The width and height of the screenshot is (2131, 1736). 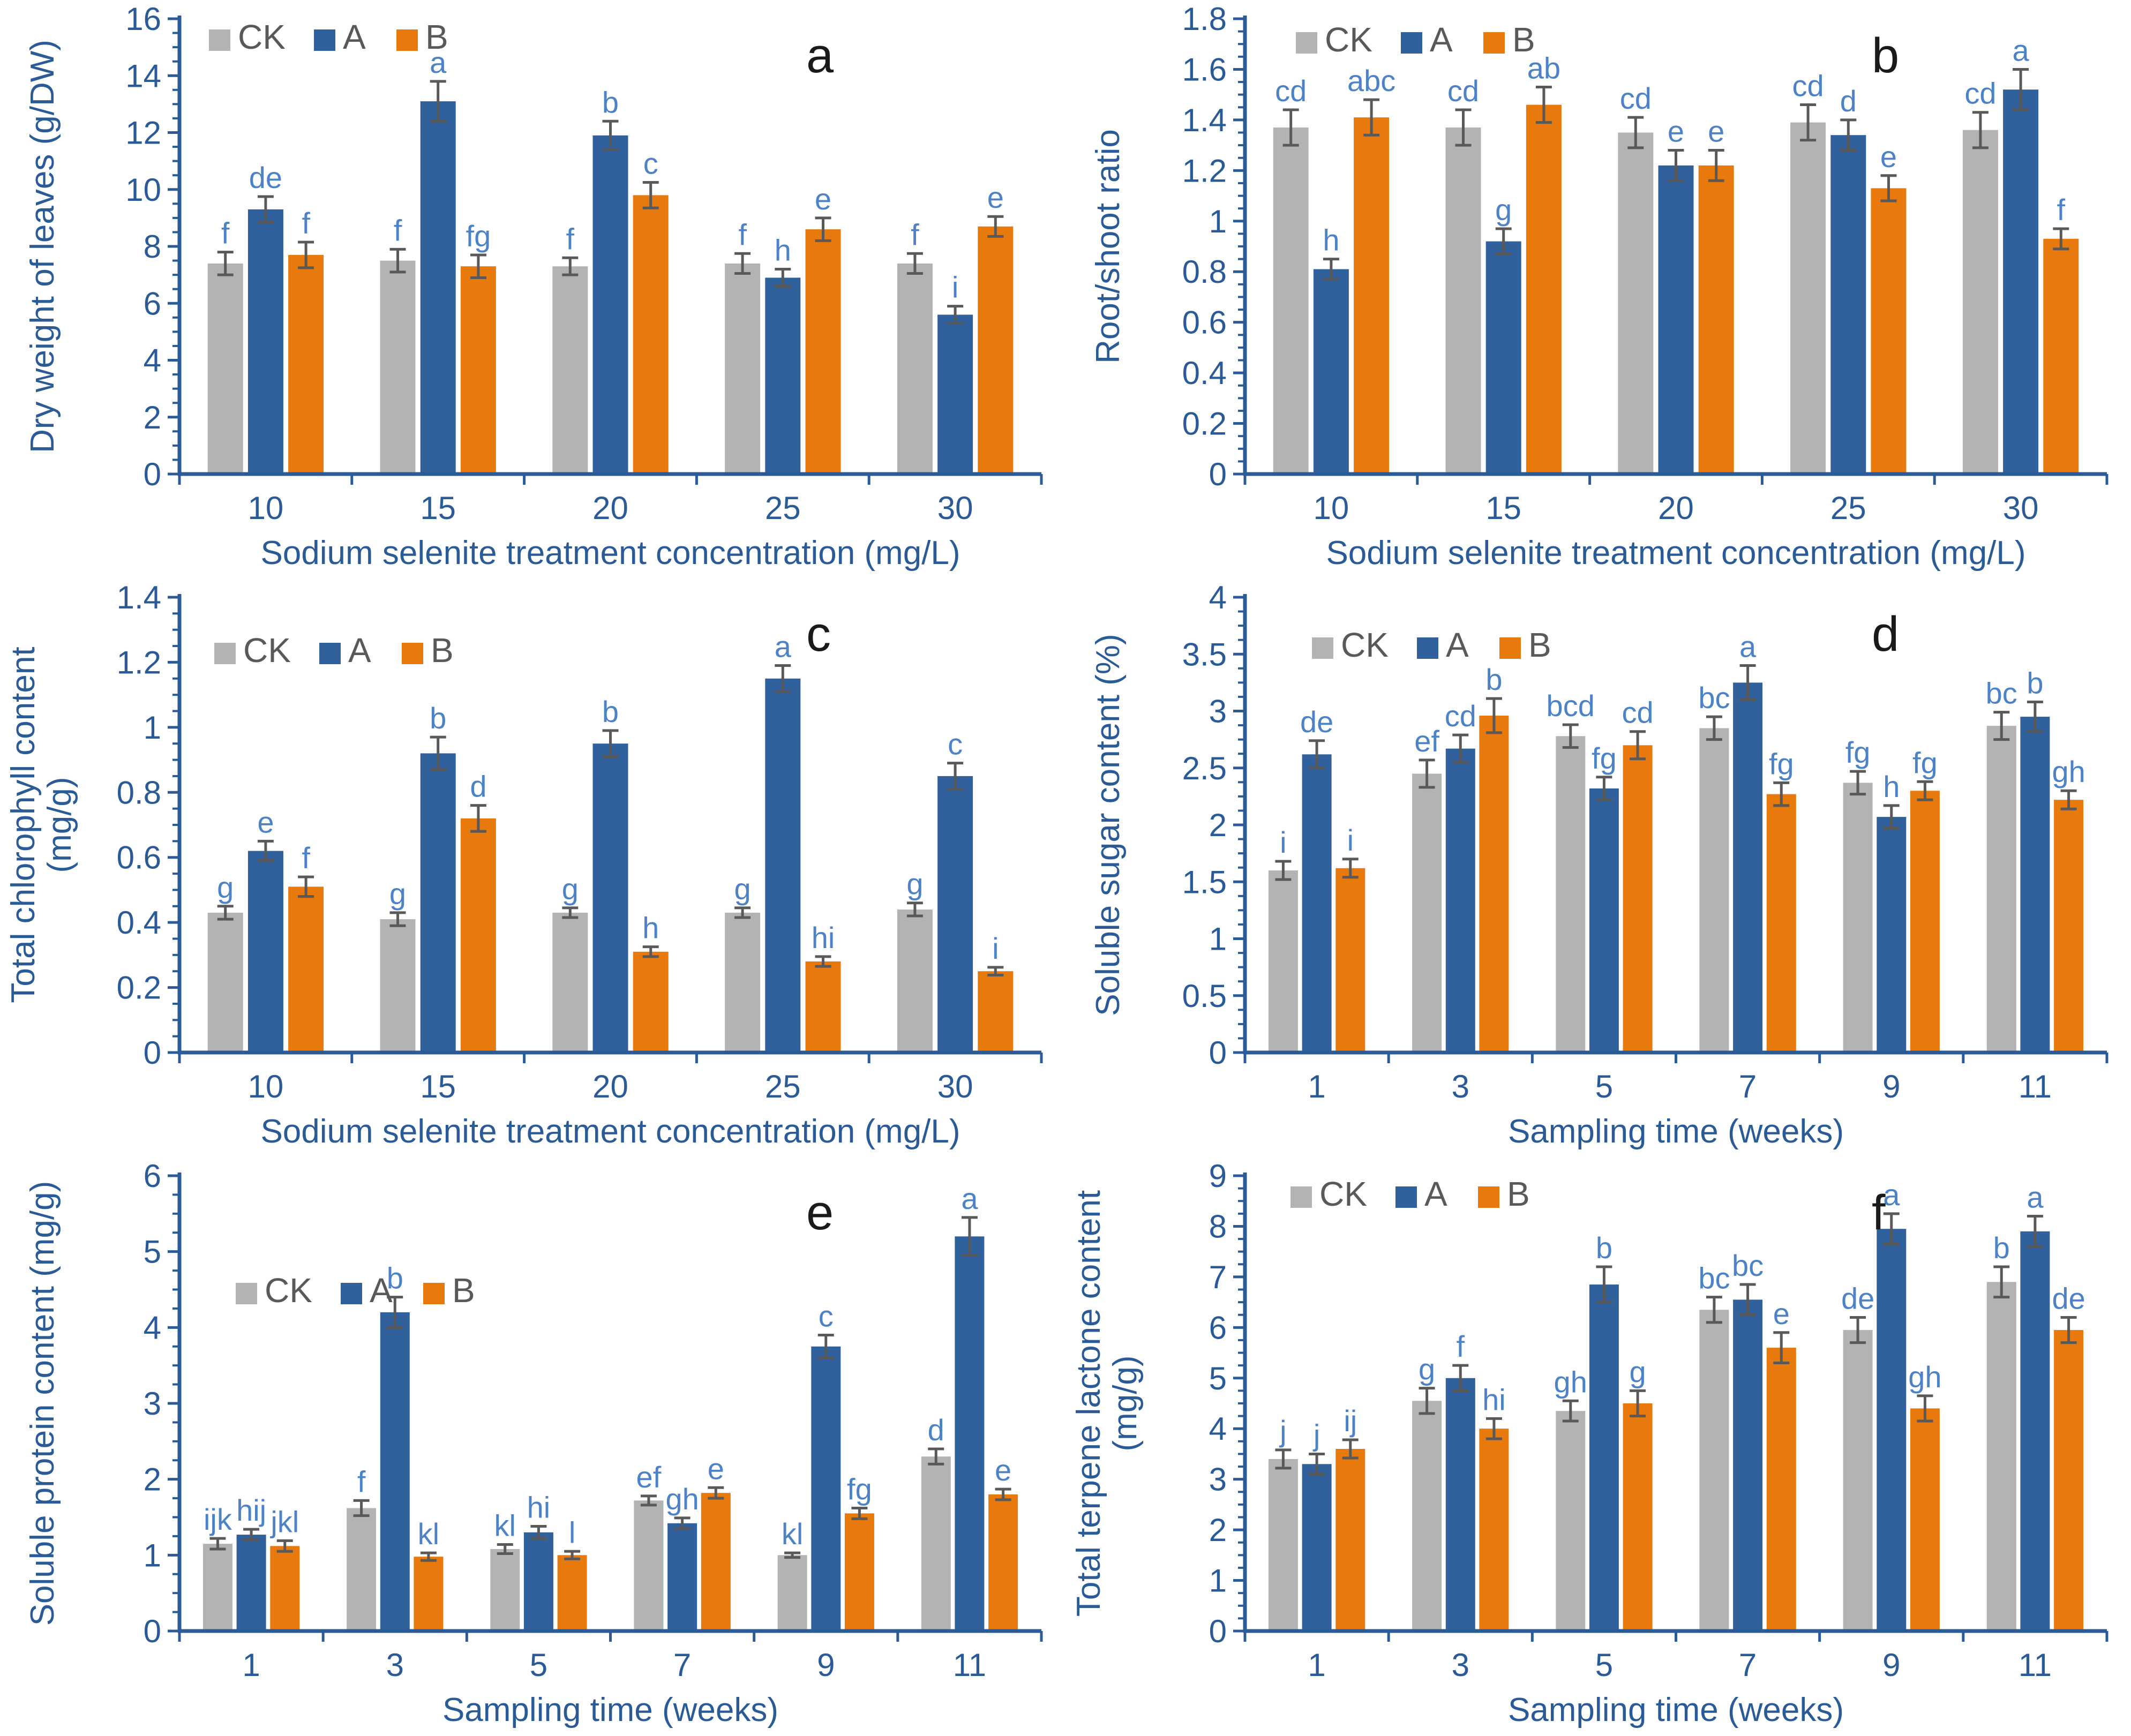 What do you see at coordinates (1213, 826) in the screenshot?
I see `y-ticks: 0 0.5 1 1.5 2 2.5 3 3.5 4` at bounding box center [1213, 826].